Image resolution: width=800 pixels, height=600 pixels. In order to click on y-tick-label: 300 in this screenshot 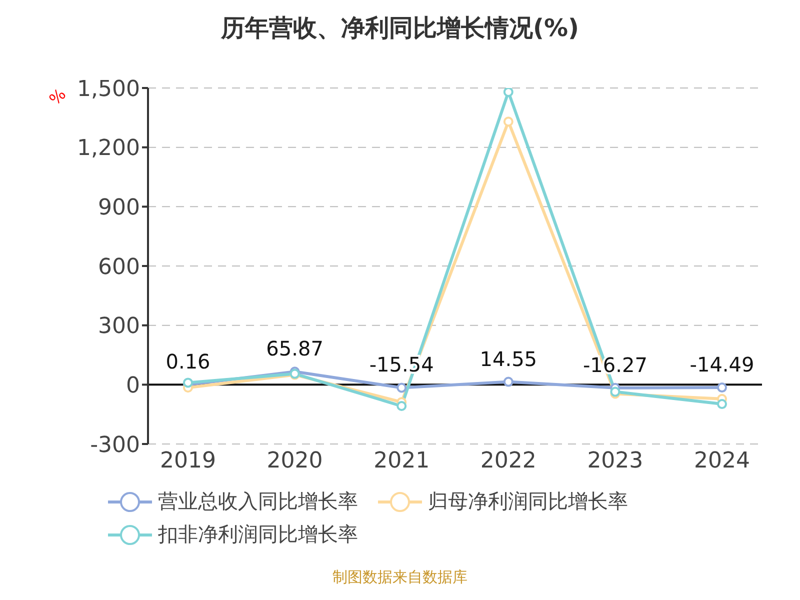, I will do `click(119, 327)`.